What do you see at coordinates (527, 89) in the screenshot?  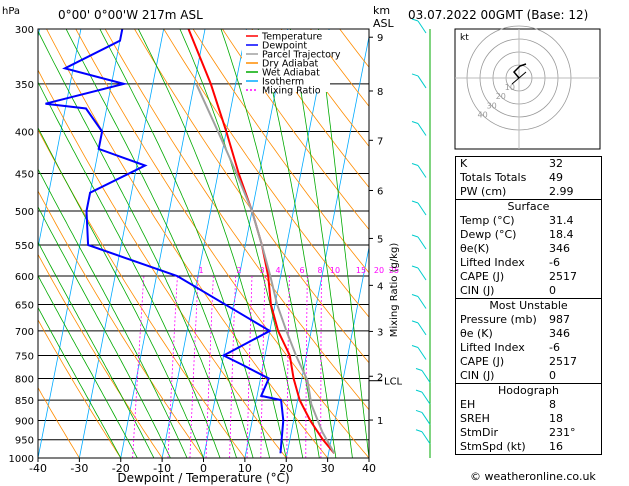 I see `hodograph-frame` at bounding box center [527, 89].